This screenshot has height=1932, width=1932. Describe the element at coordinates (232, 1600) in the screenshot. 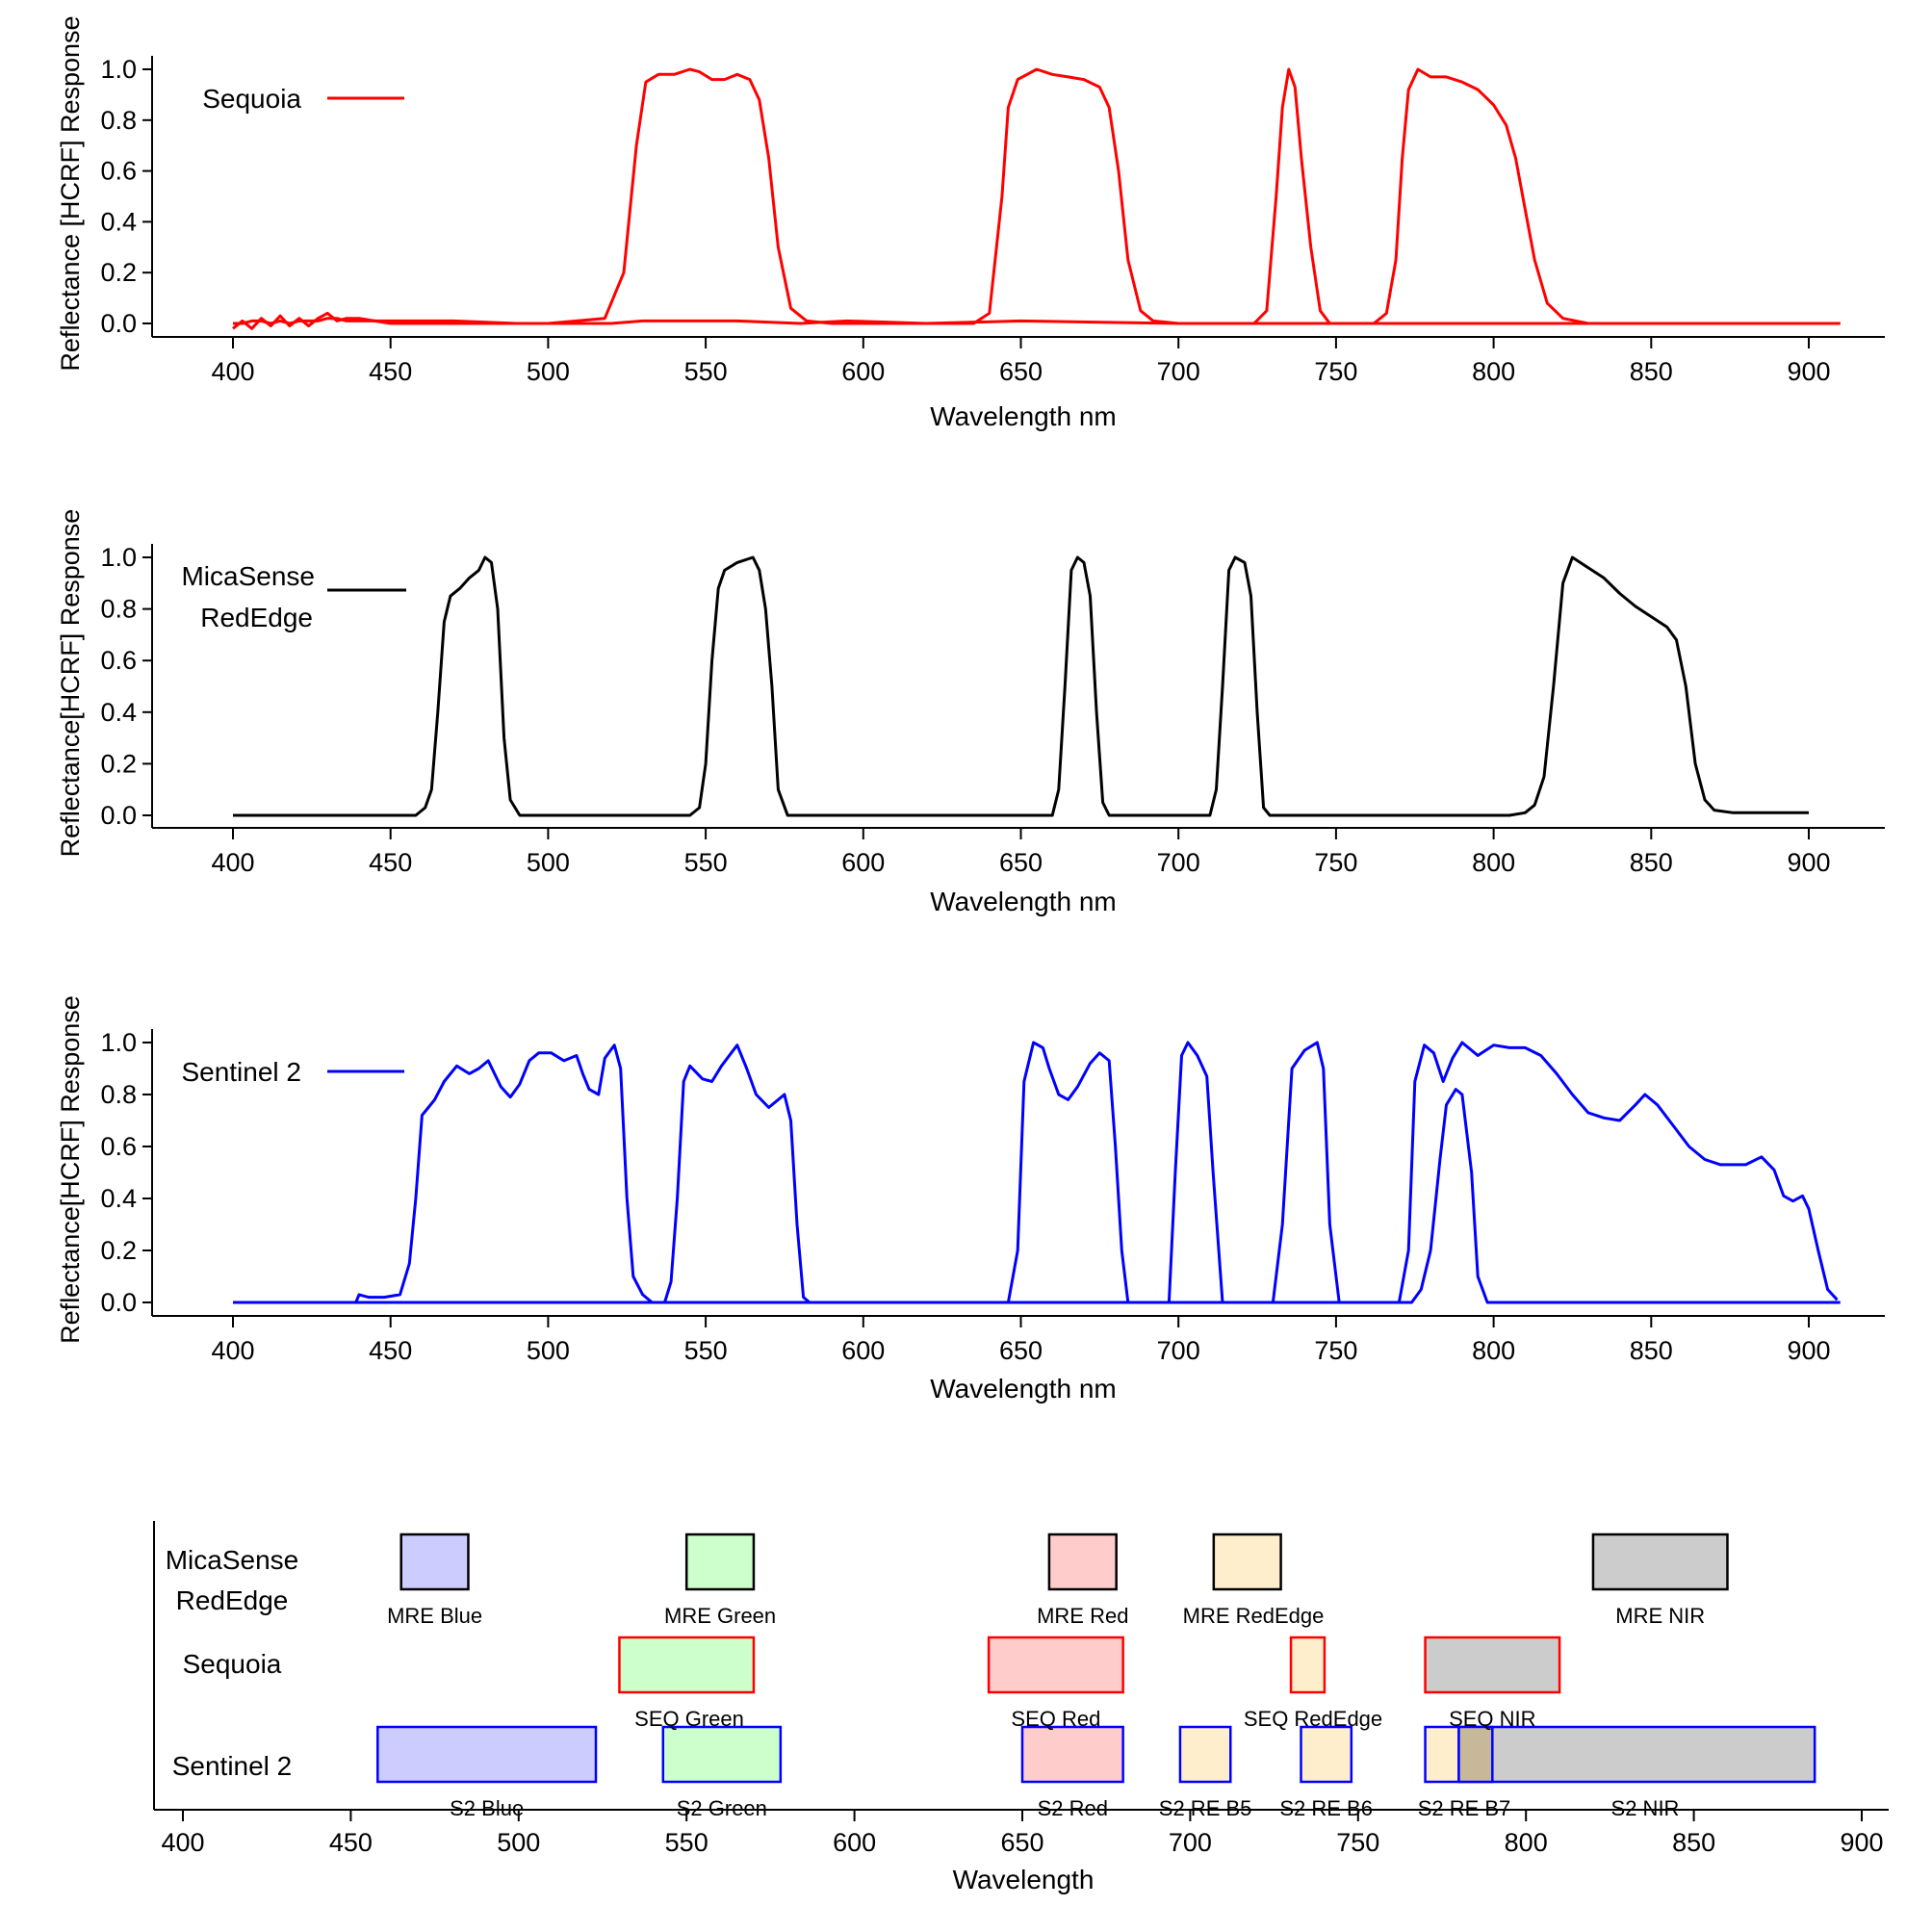

I see `row-label: RedEdge` at that location.